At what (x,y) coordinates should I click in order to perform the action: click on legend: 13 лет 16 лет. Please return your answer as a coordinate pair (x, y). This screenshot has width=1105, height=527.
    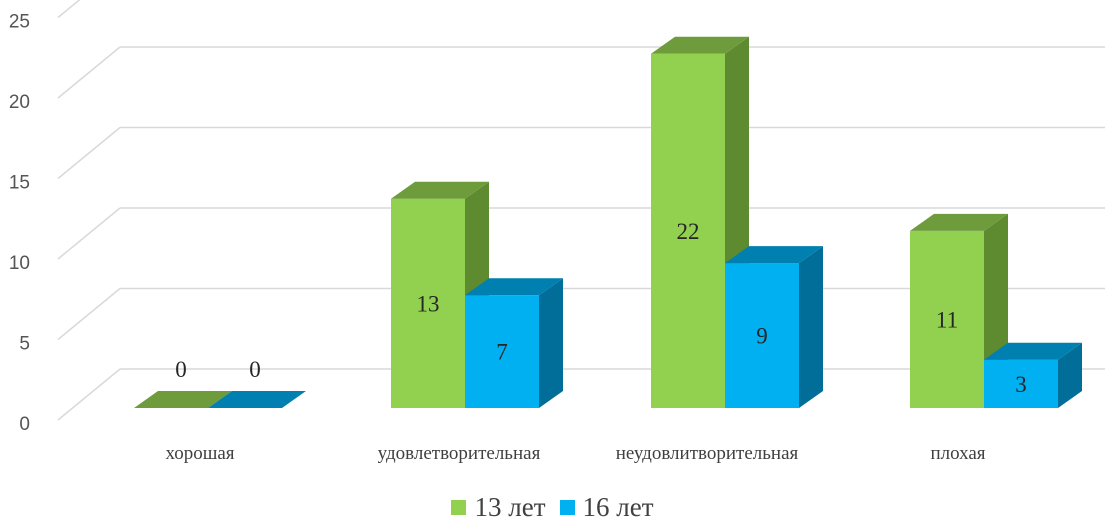
    Looking at the image, I should click on (552, 507).